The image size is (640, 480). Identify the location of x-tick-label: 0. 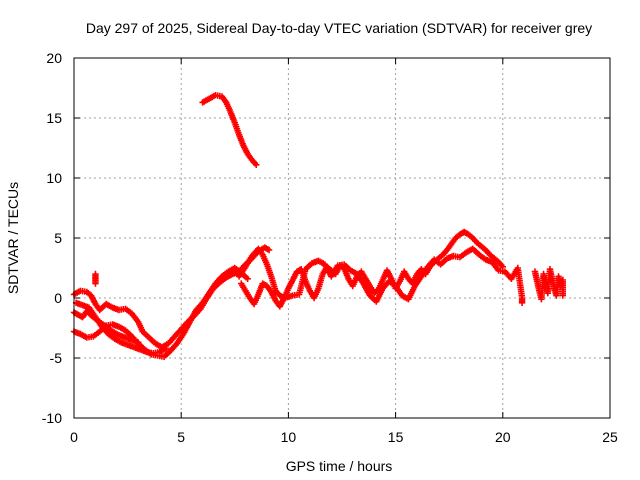
(74, 437).